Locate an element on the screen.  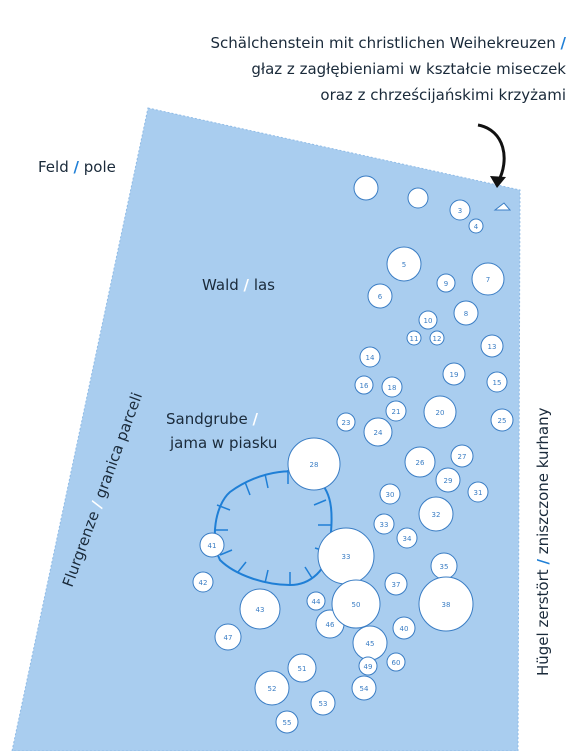
mound-number: 42 is located at coordinates (203, 583).